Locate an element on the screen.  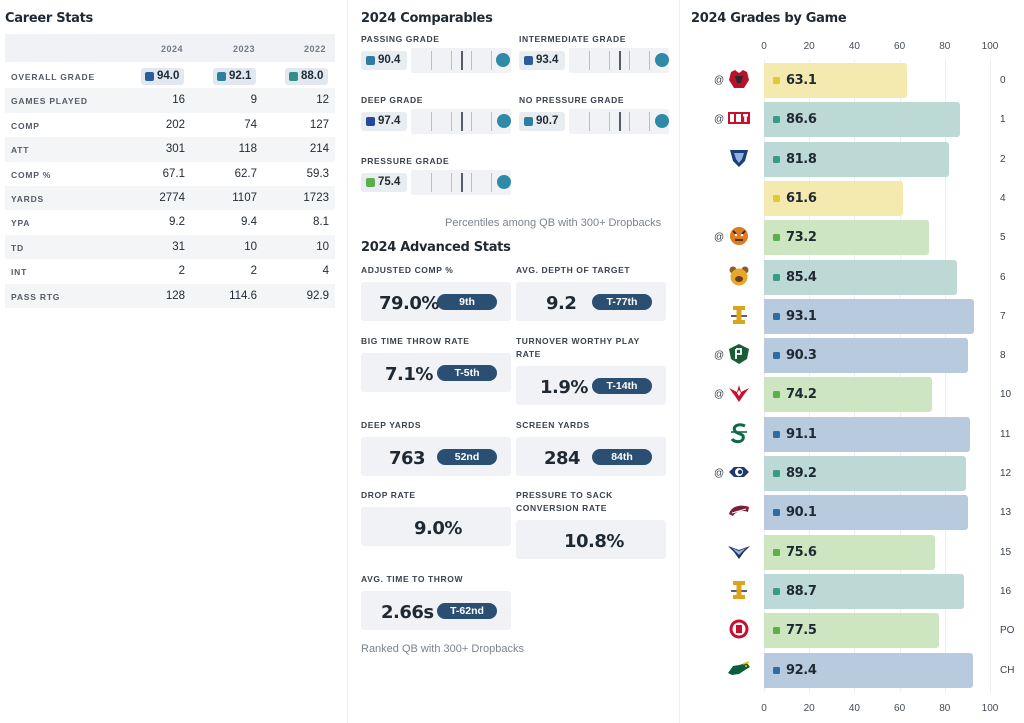
x-axis-tick-bottom: 60 is located at coordinates (900, 708).